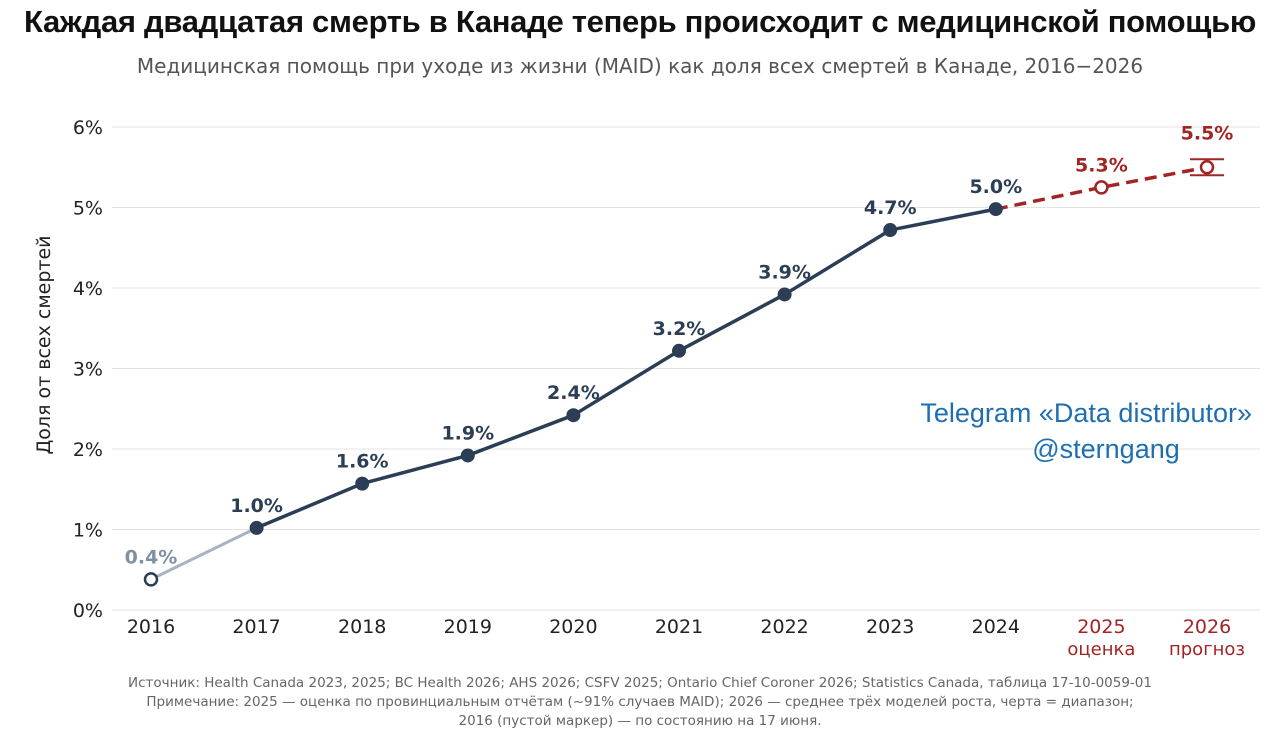 The width and height of the screenshot is (1280, 740). Describe the element at coordinates (1207, 133) in the screenshot. I see `data-label: 5.5%` at that location.